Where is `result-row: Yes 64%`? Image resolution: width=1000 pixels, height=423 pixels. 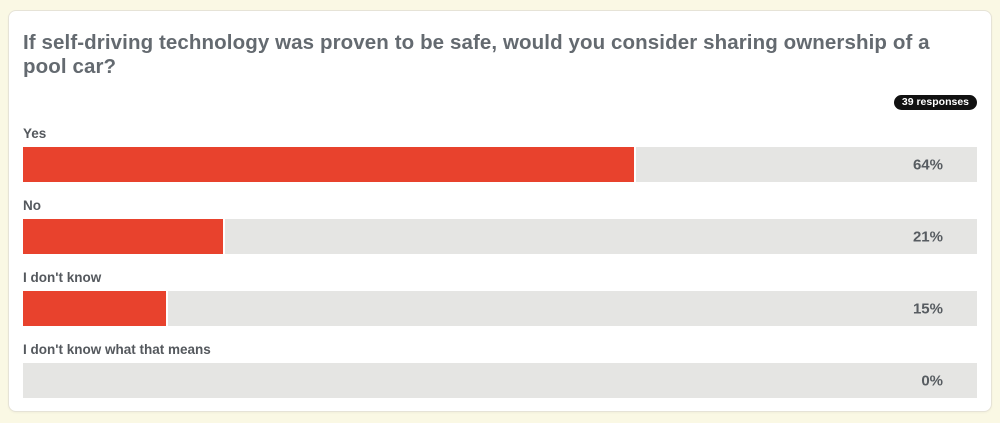
result-row: Yes 64% is located at coordinates (500, 154).